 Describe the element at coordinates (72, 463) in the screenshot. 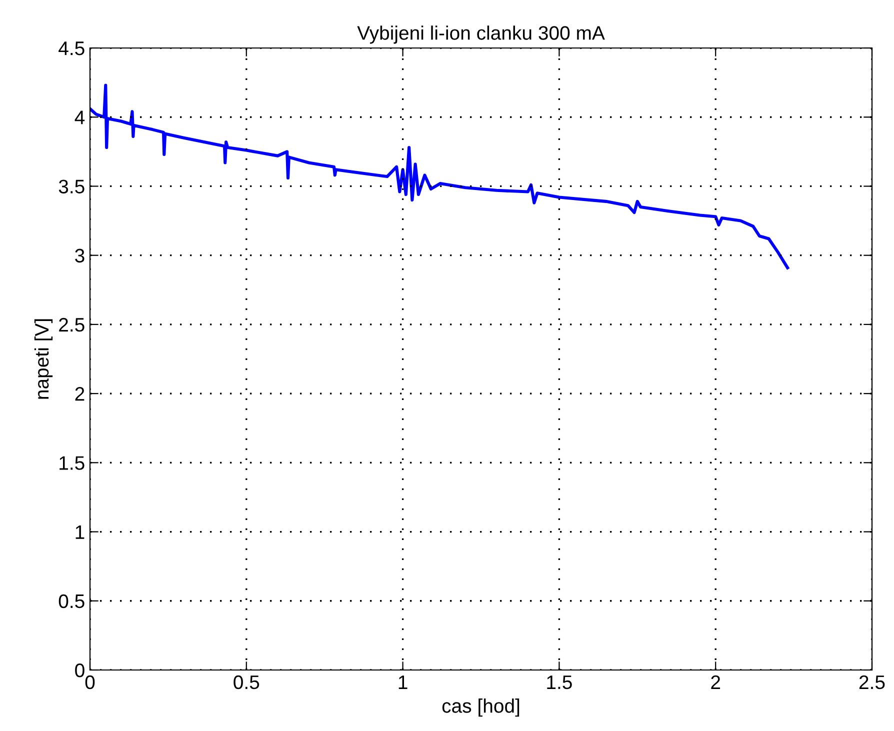

I see `y-tick-label: 1.5` at that location.